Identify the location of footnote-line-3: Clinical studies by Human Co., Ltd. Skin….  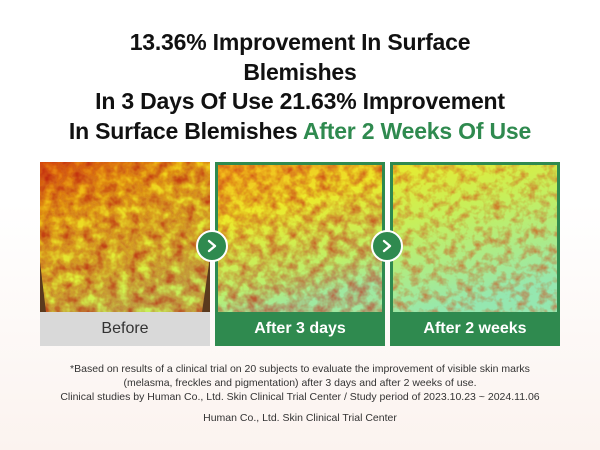
(300, 397).